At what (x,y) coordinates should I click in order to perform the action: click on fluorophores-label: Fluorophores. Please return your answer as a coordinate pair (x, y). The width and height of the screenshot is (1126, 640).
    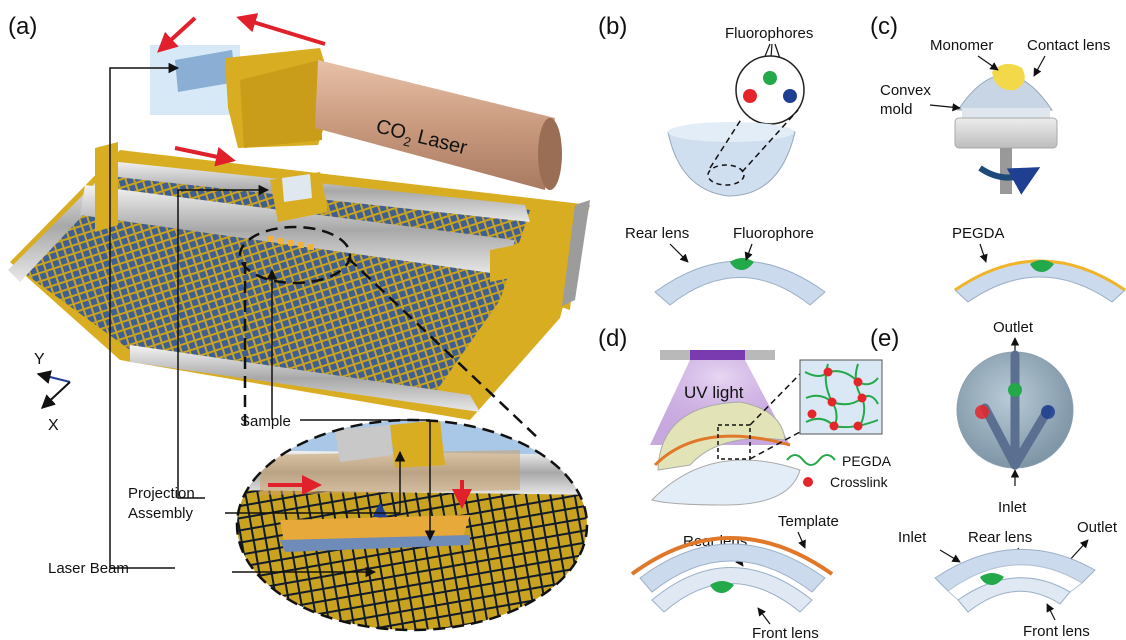
    Looking at the image, I should click on (769, 33).